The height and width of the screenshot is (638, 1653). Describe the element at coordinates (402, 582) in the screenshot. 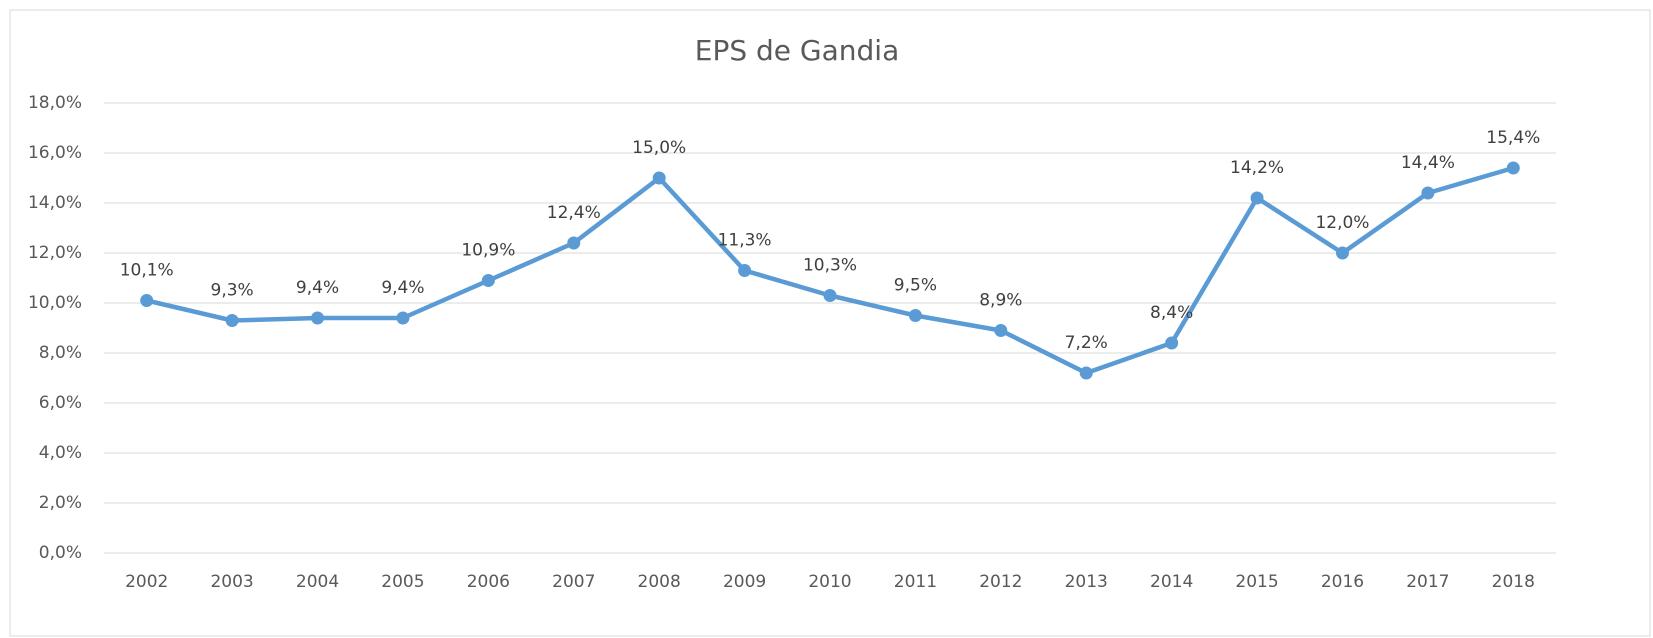

I see `x-tick-label: 2005` at that location.